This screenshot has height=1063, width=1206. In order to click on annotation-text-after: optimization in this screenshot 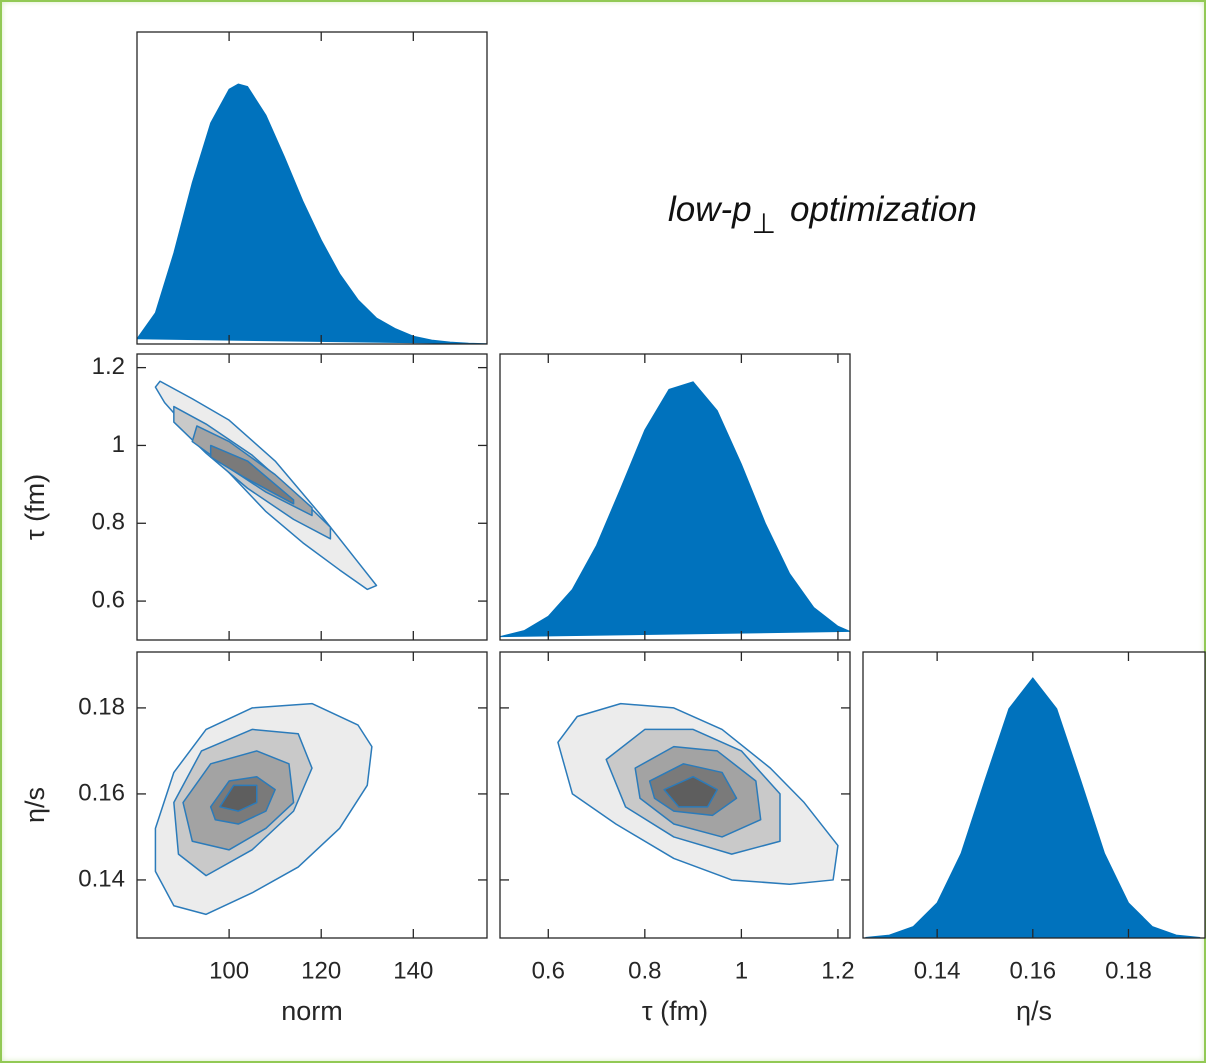, I will do `click(883, 209)`.